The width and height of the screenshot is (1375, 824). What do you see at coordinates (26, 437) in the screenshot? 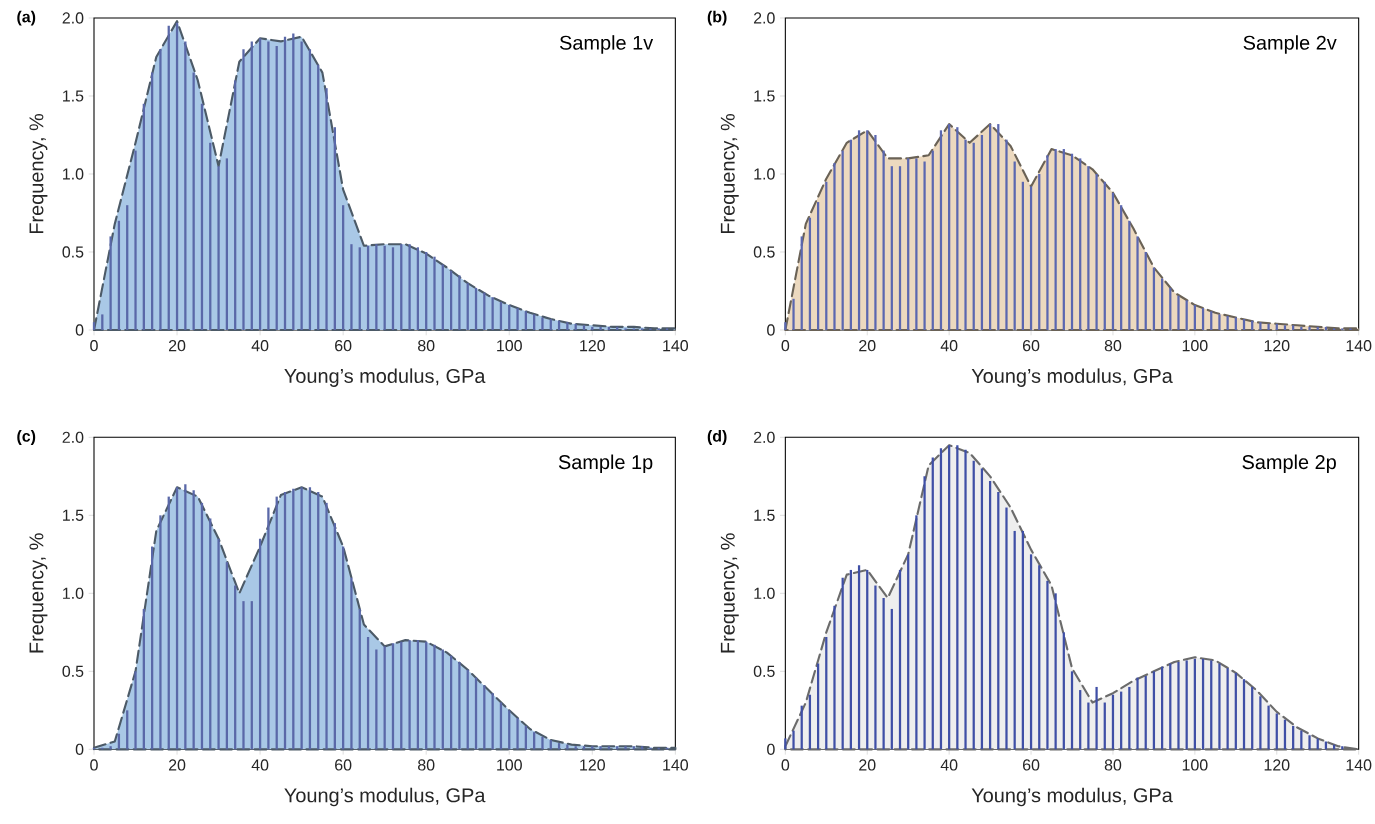
I see `chart-title: (c)` at bounding box center [26, 437].